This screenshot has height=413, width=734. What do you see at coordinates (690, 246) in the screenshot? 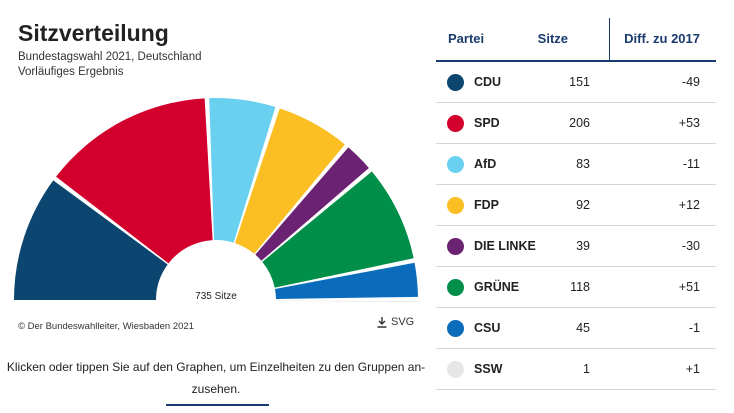
I see `party-diff: -30` at bounding box center [690, 246].